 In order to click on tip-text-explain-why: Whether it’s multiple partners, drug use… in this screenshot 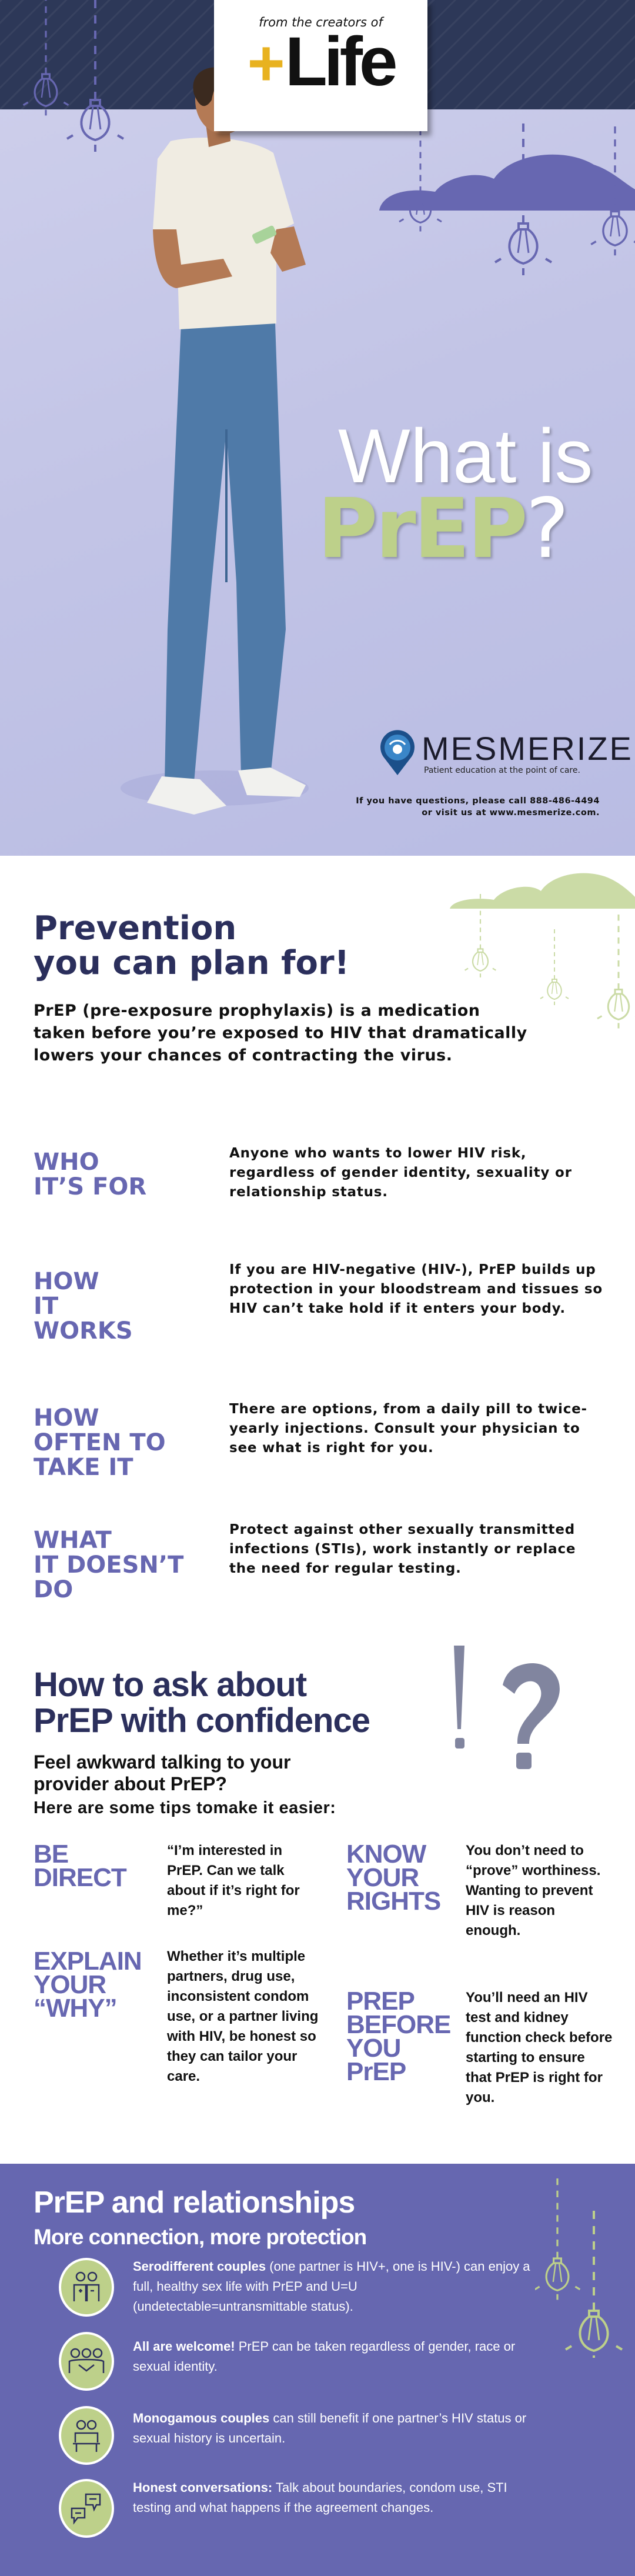, I will do `click(243, 2016)`.